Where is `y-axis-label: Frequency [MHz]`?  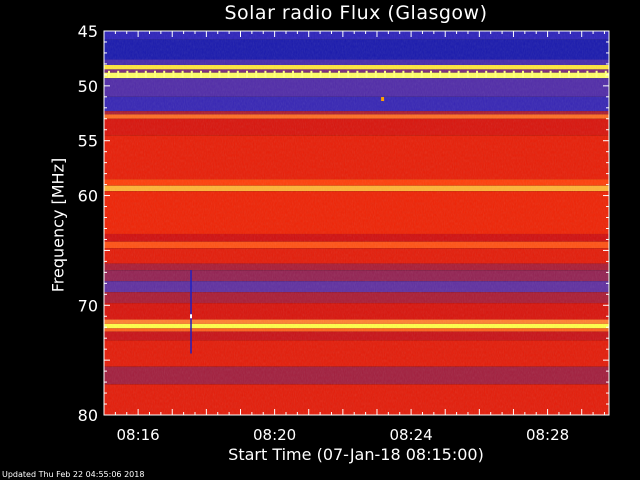
y-axis-label: Frequency [MHz] is located at coordinates (58, 225).